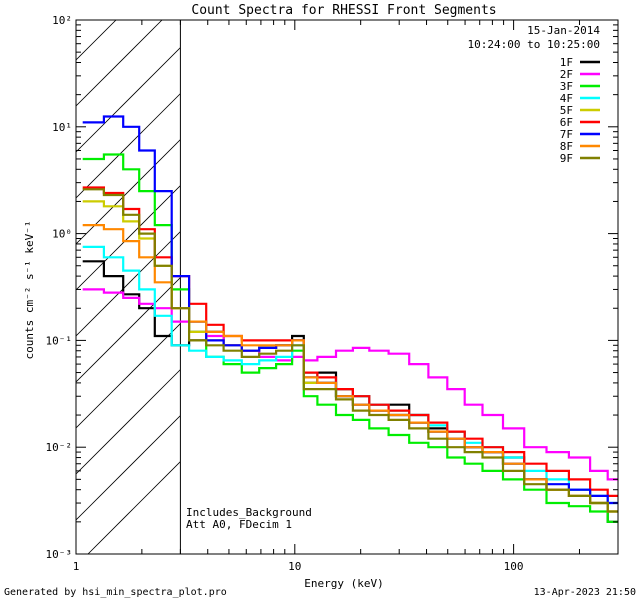  Describe the element at coordinates (29, 289) in the screenshot. I see `y-axis-label: counts cm⁻² s⁻¹ keV⁻¹` at that location.